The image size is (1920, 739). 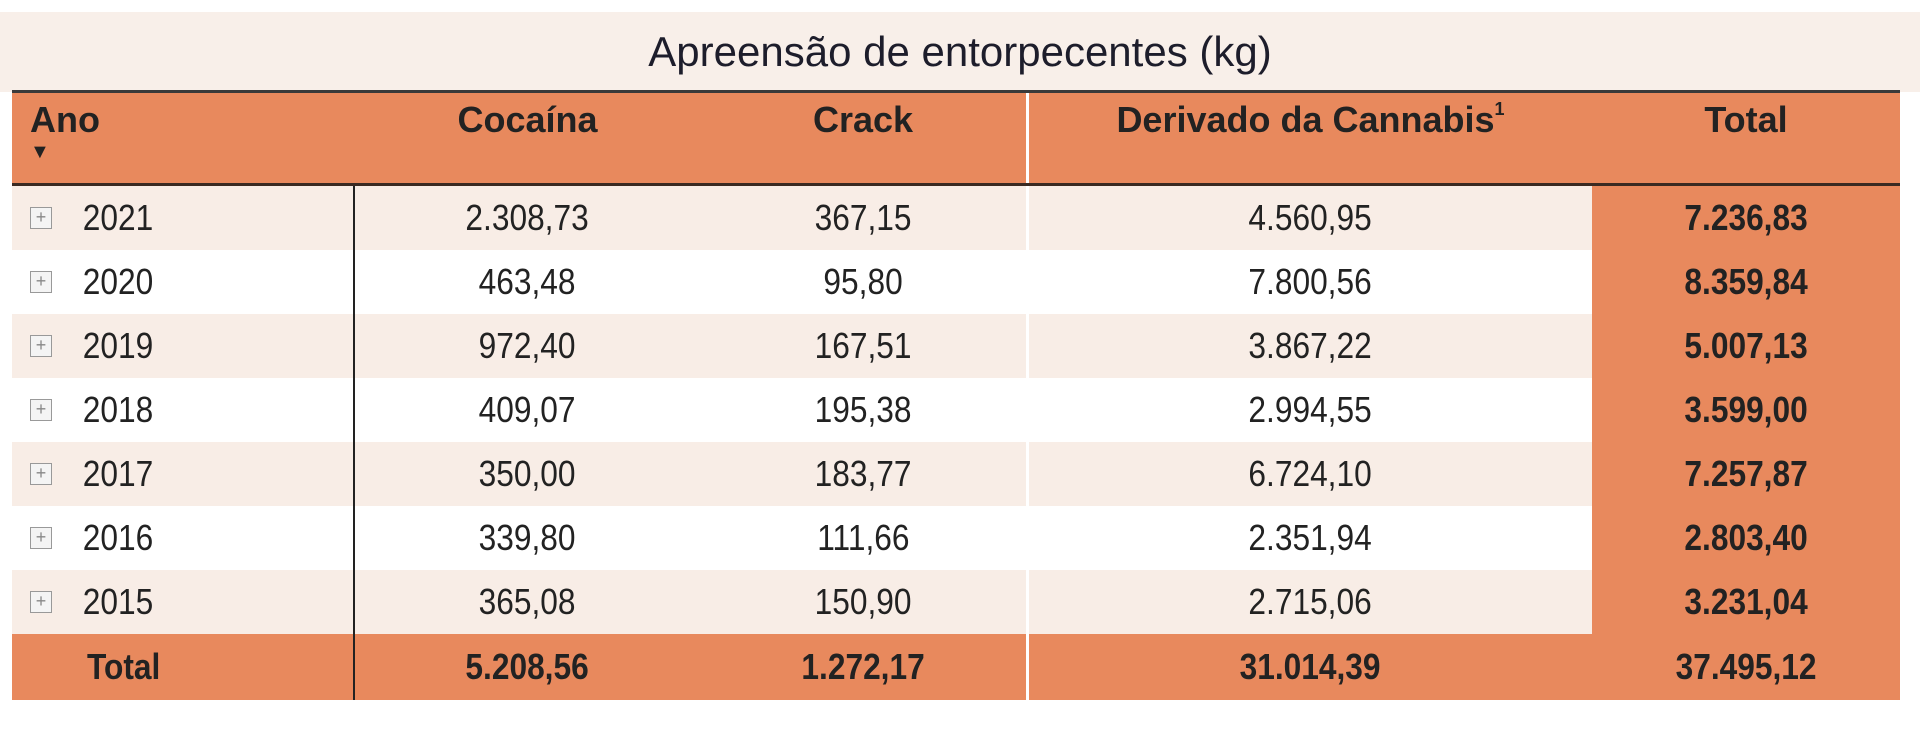 What do you see at coordinates (1310, 281) in the screenshot?
I see `cannabis-cell: 7.800,56` at bounding box center [1310, 281].